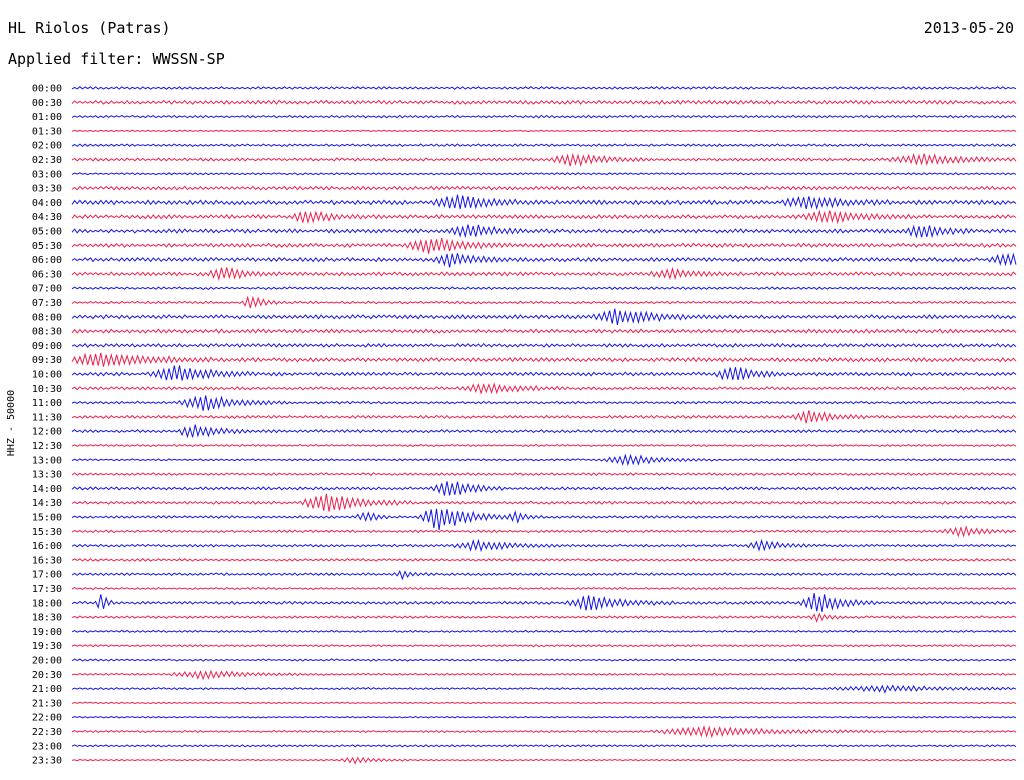  I want to click on time-label: 04:30, so click(47, 217).